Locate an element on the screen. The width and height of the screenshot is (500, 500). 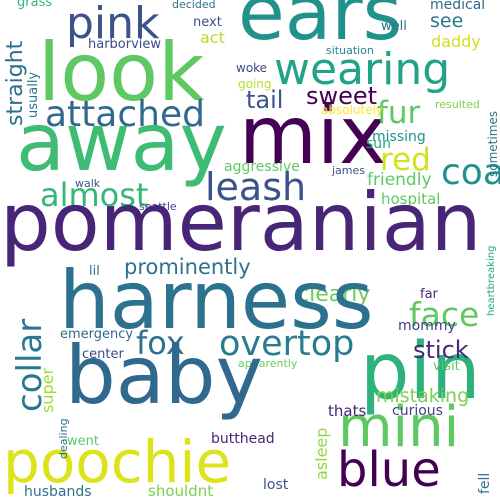
word: shouldnt is located at coordinates (181, 491).